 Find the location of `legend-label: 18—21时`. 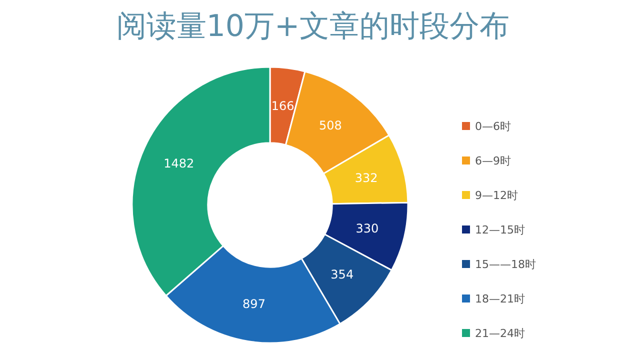

legend-label: 18—21时 is located at coordinates (500, 299).